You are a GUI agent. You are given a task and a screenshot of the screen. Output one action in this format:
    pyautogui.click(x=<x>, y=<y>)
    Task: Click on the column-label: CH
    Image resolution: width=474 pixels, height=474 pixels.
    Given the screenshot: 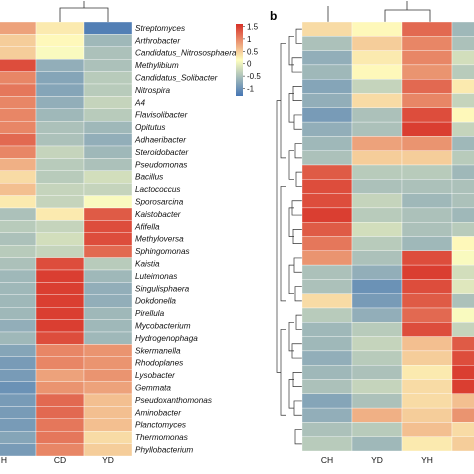 What is the action you would take?
    pyautogui.click(x=327, y=460)
    